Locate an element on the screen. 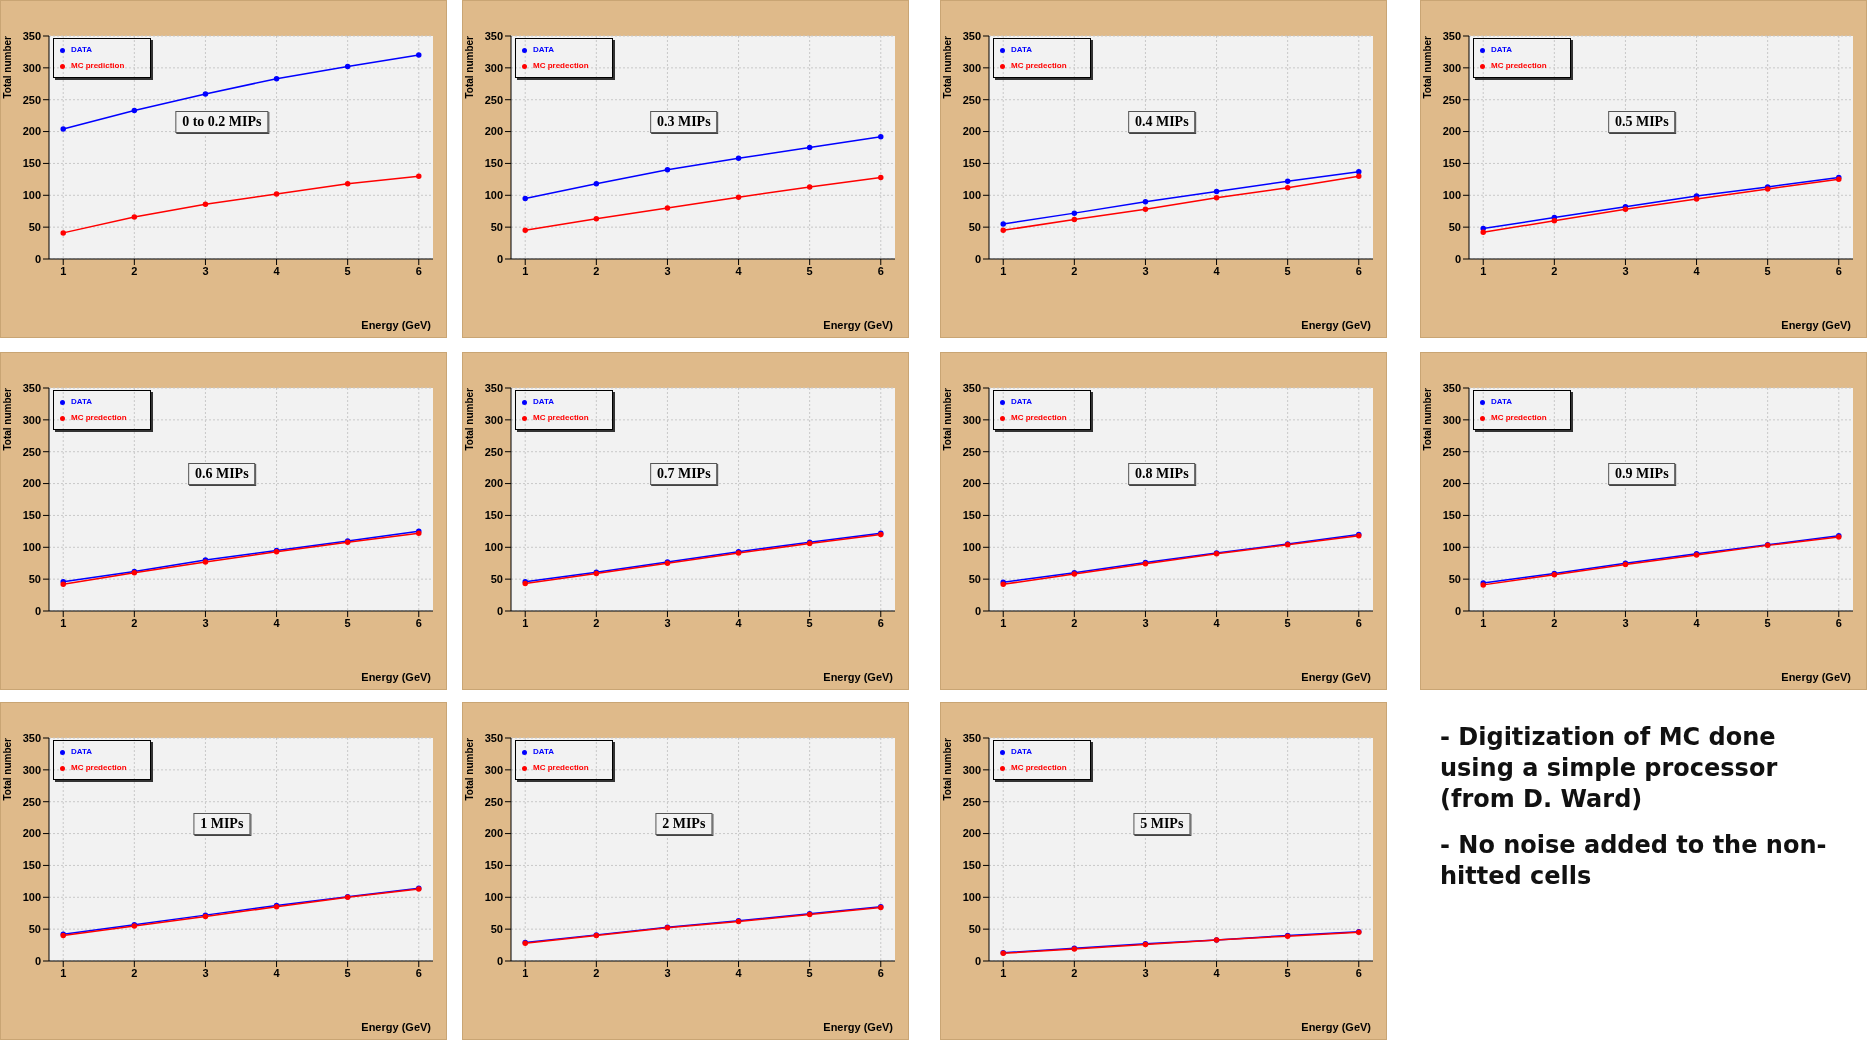 The height and width of the screenshot is (1046, 1874). text: 0.4 MIPs is located at coordinates (1161, 122).